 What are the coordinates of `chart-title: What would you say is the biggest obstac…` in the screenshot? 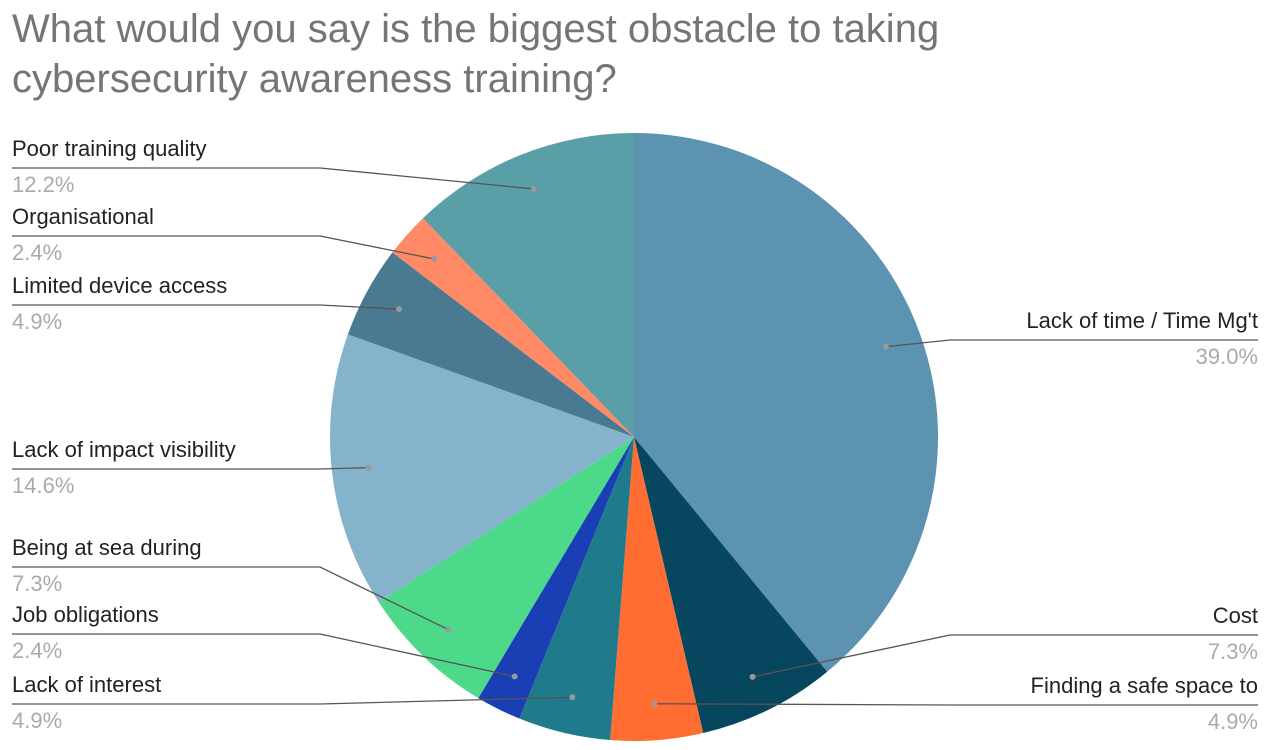 It's located at (476, 54).